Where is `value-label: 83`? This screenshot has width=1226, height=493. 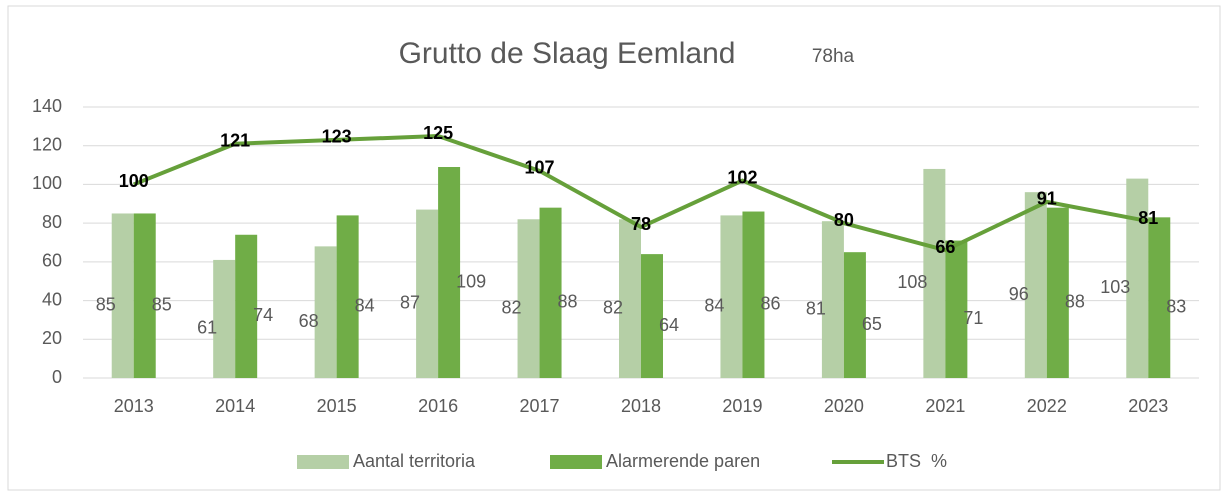
value-label: 83 is located at coordinates (1176, 306).